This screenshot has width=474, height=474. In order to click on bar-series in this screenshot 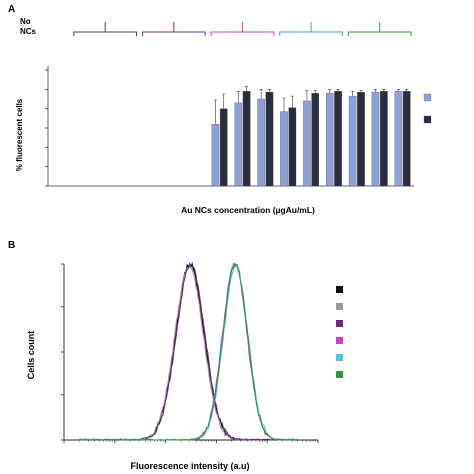, I will do `click(311, 136)`.